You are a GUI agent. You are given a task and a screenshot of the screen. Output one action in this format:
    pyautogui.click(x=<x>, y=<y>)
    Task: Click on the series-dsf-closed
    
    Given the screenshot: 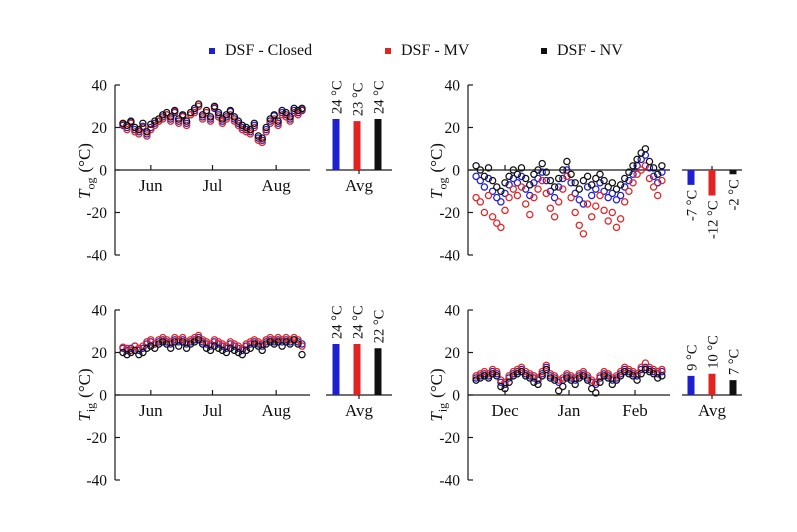 What is the action you would take?
    pyautogui.click(x=569, y=376)
    